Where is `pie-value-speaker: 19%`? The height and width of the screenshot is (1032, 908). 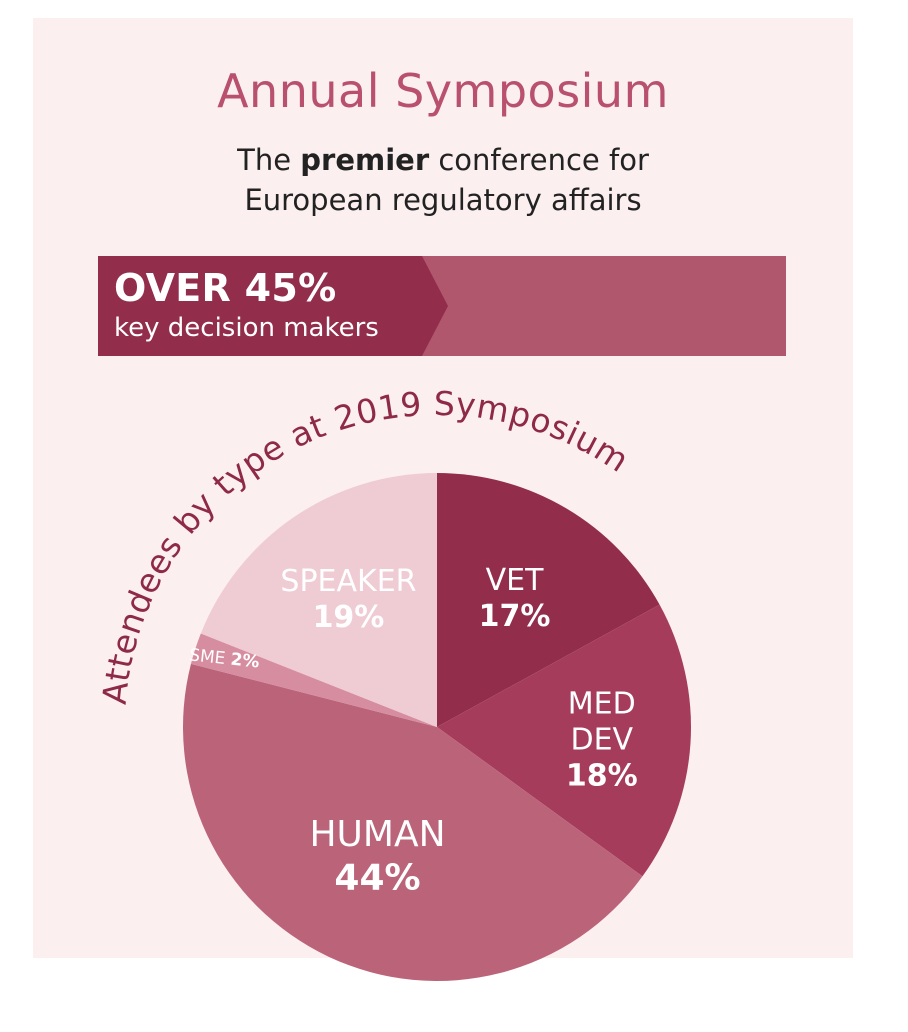 pie-value-speaker: 19% is located at coordinates (349, 617).